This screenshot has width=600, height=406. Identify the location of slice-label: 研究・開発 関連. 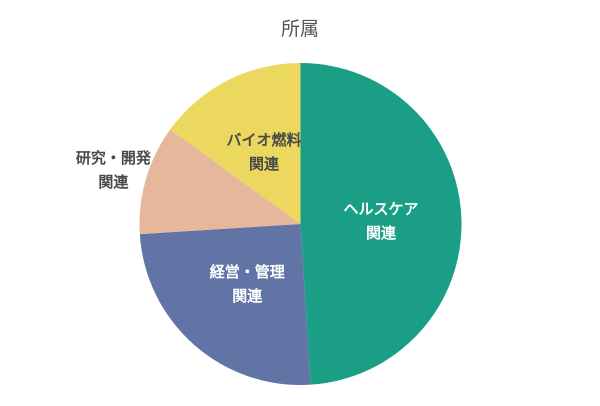
(113, 169).